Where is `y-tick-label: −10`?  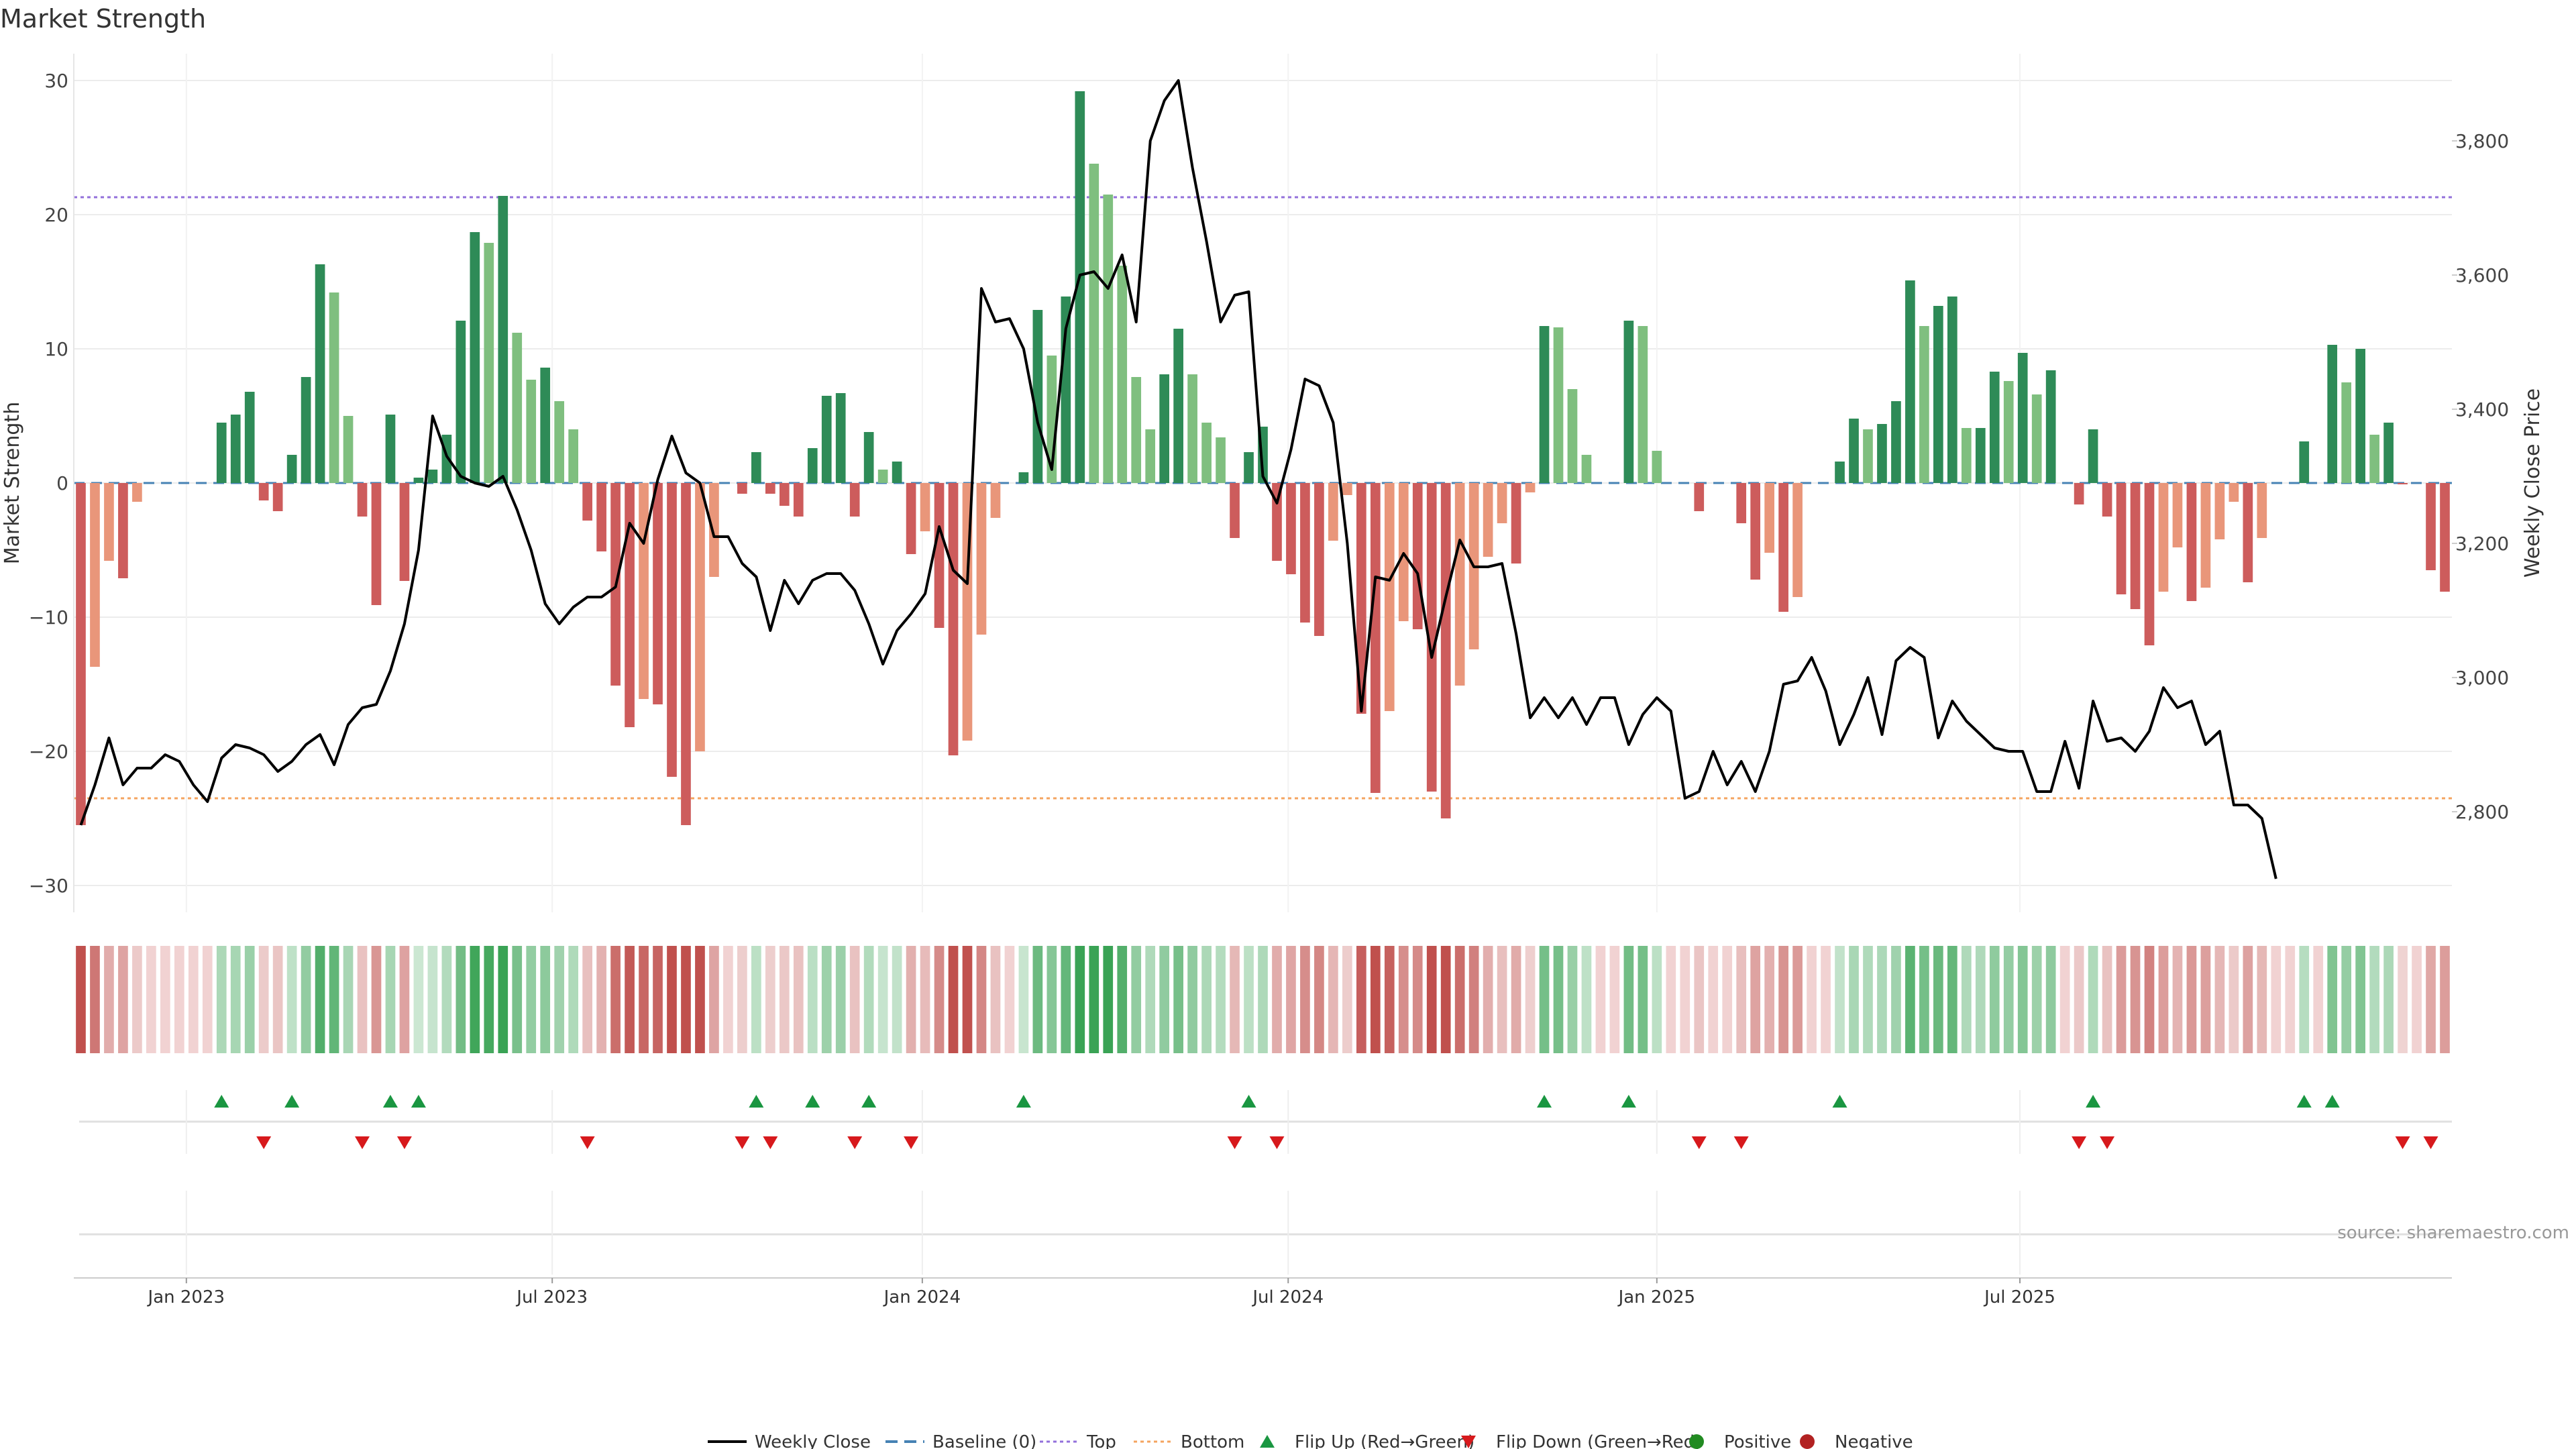
y-tick-label: −10 is located at coordinates (48, 617).